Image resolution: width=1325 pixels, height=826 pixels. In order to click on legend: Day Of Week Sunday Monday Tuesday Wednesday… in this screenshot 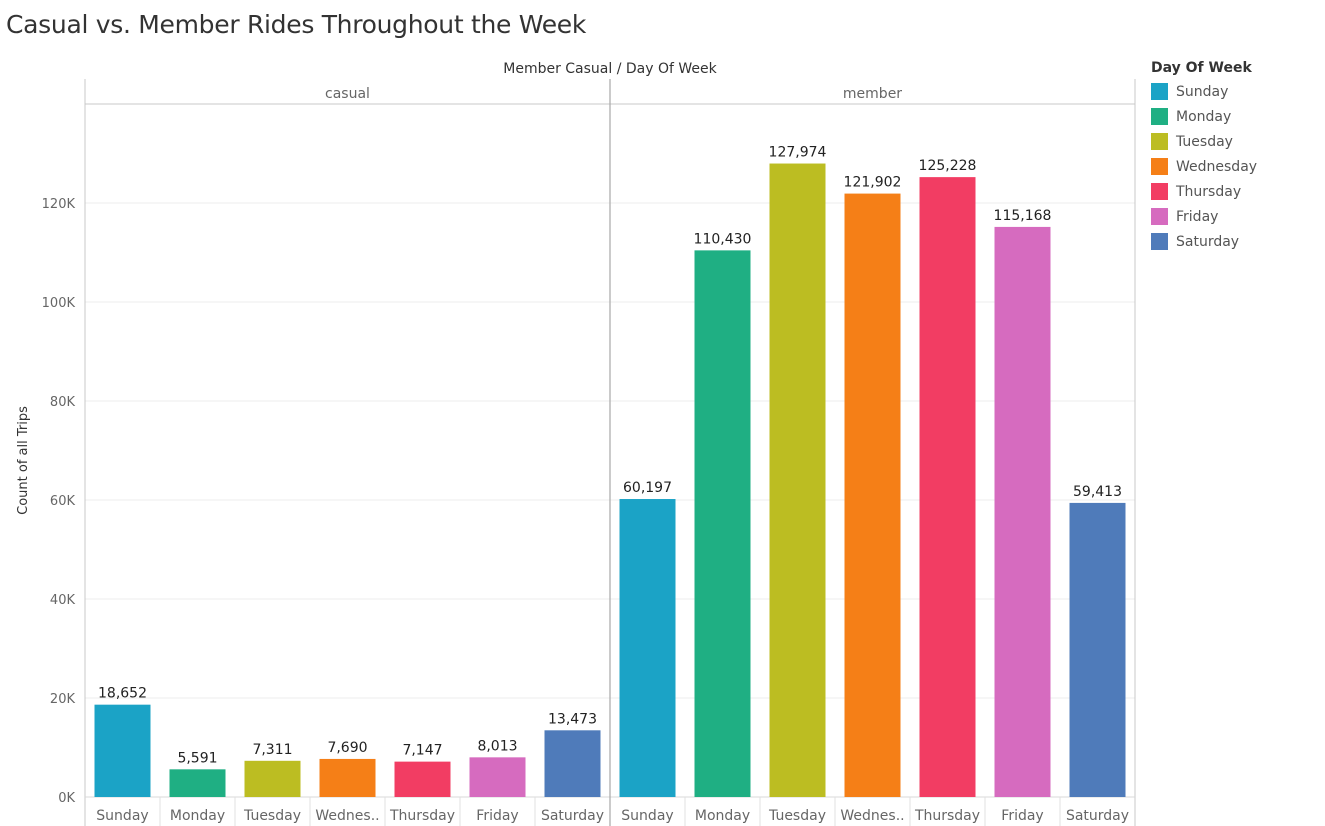, I will do `click(1204, 157)`.